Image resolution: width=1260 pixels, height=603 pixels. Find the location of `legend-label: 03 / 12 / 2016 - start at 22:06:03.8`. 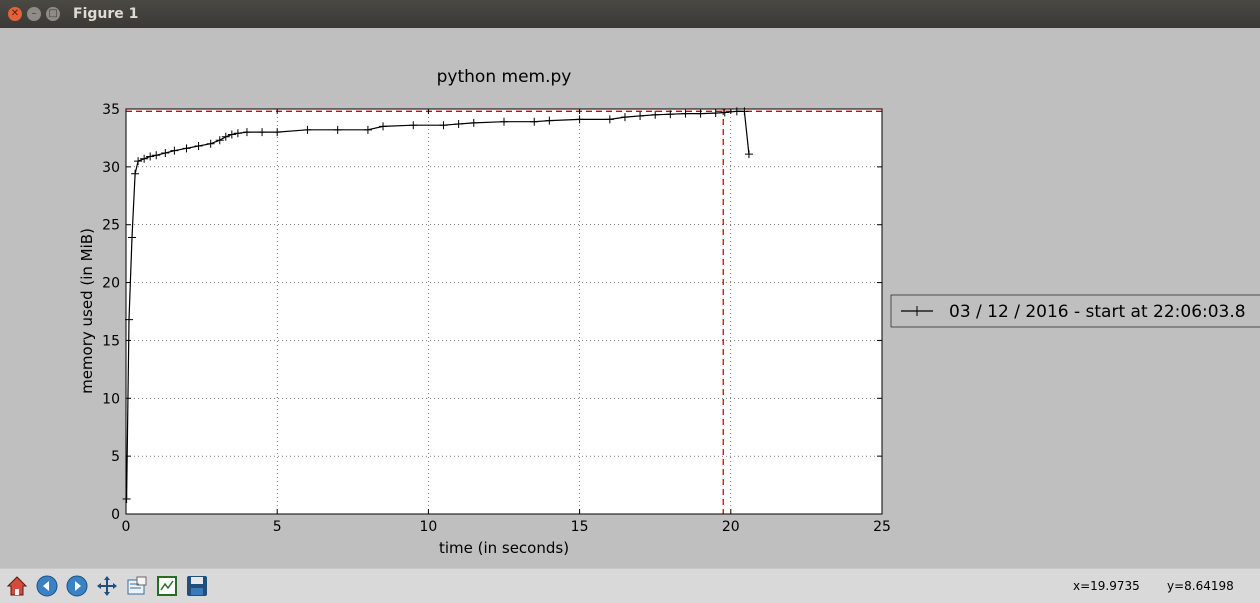

legend-label: 03 / 12 / 2016 - start at 22:06:03.8 is located at coordinates (1097, 312).